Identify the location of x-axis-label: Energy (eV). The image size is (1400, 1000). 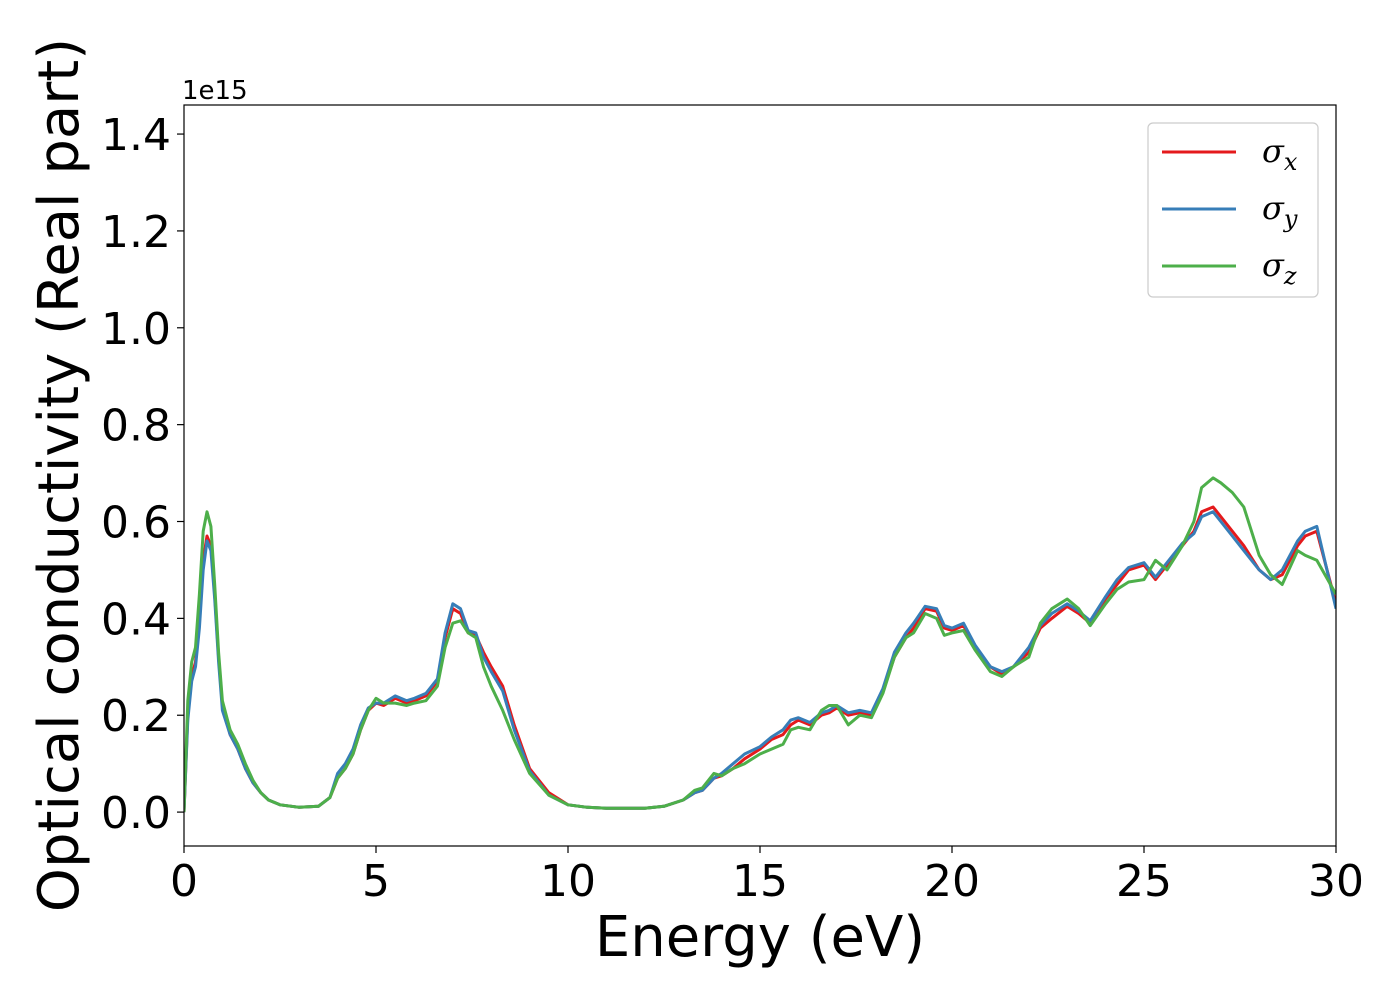
(760, 937).